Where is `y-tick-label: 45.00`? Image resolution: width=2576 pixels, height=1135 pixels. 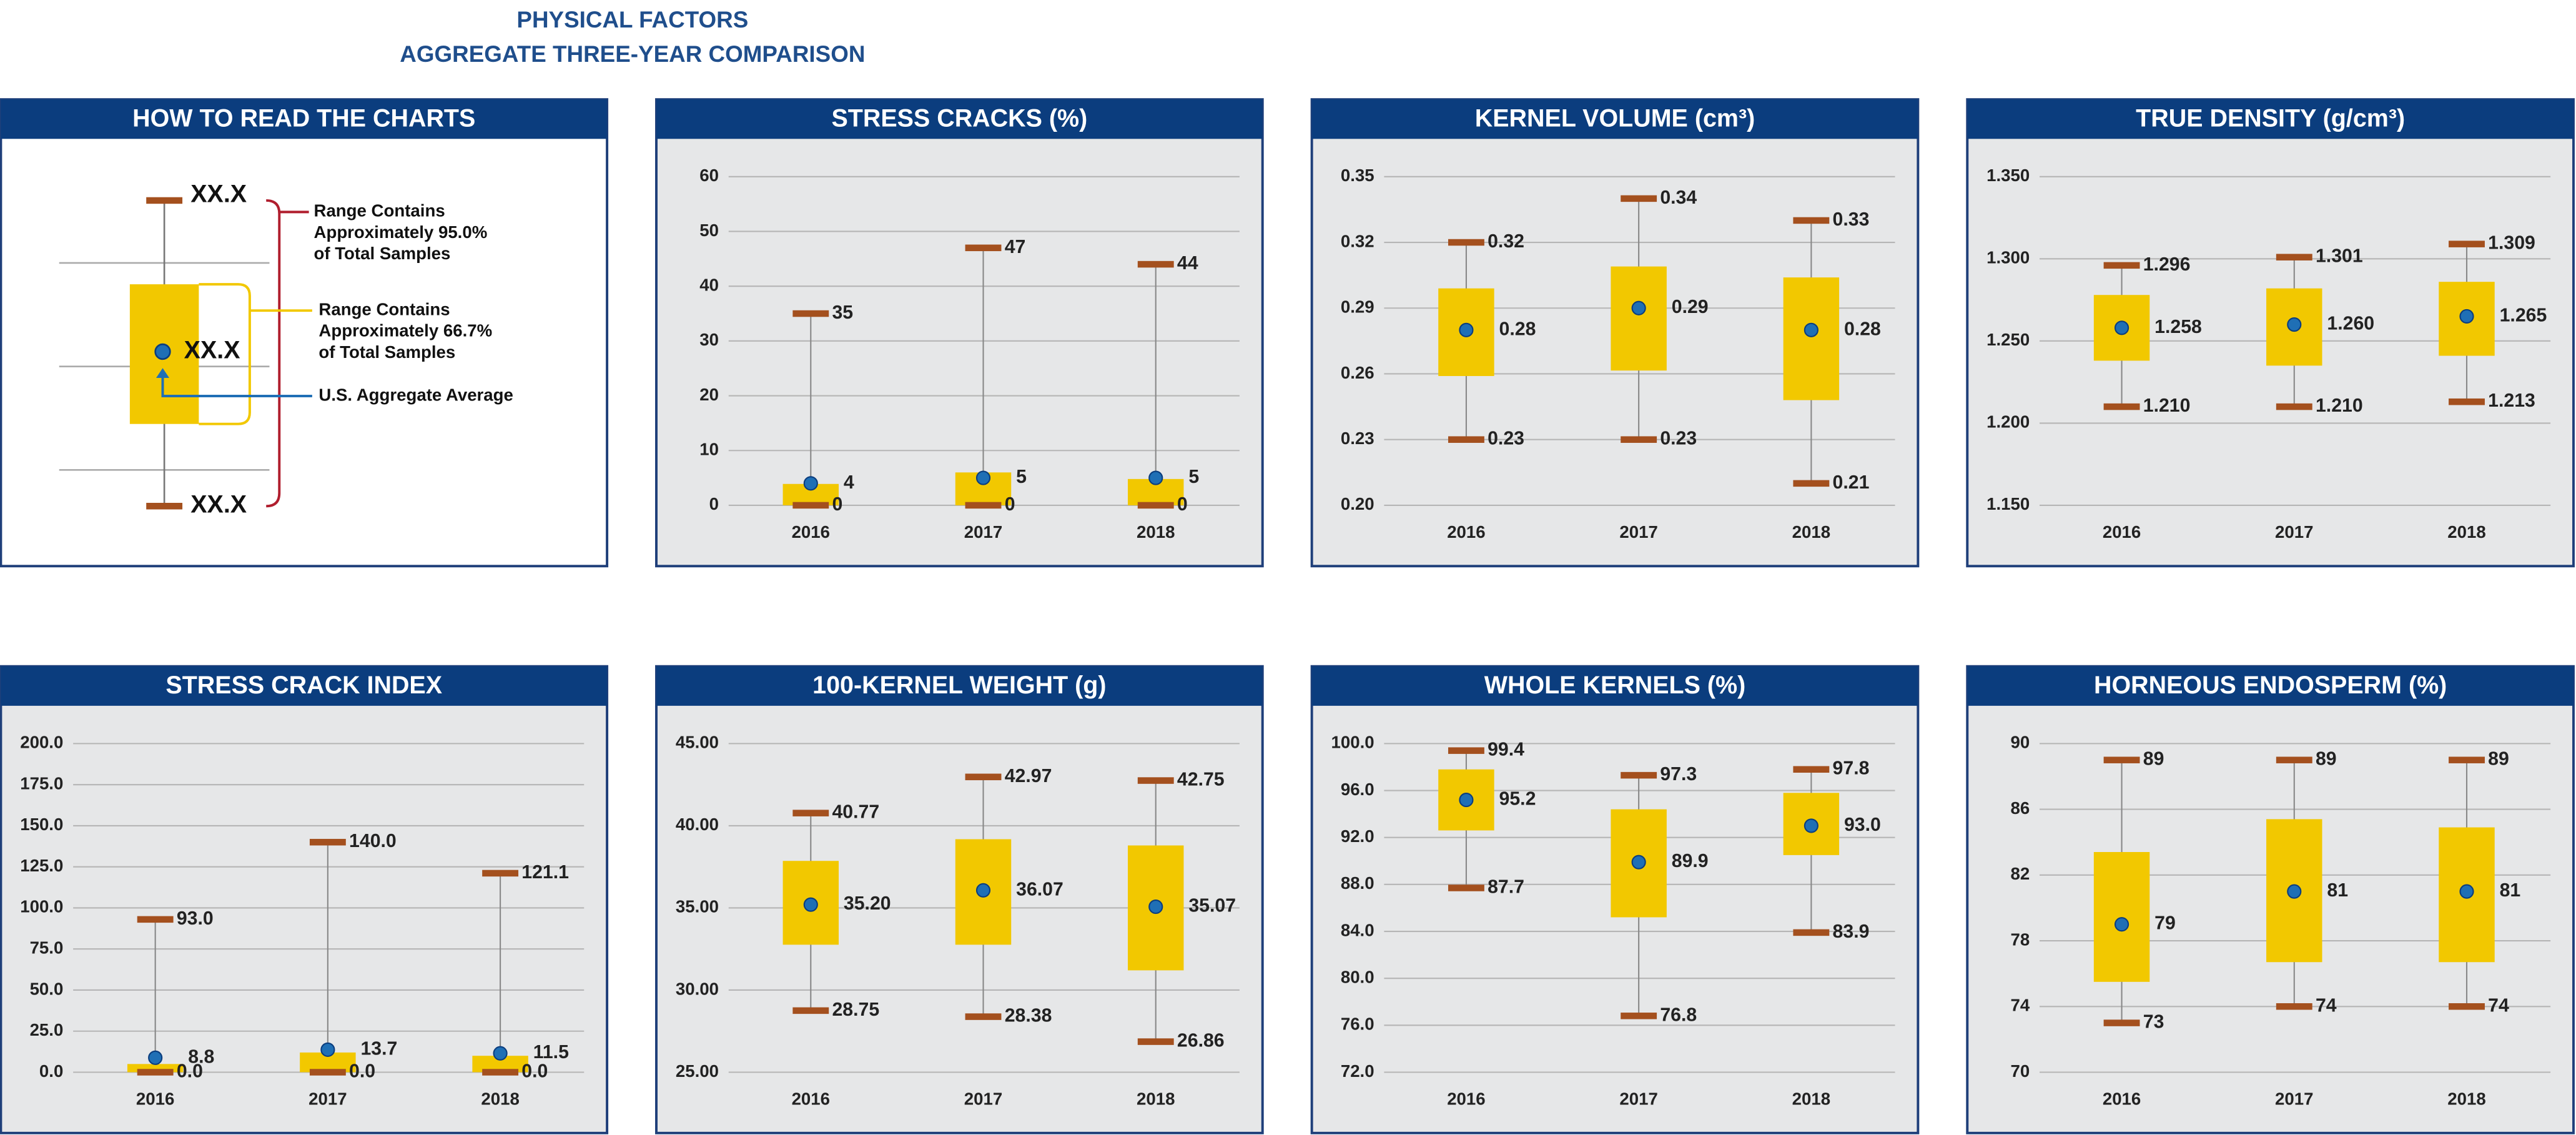 y-tick-label: 45.00 is located at coordinates (697, 742).